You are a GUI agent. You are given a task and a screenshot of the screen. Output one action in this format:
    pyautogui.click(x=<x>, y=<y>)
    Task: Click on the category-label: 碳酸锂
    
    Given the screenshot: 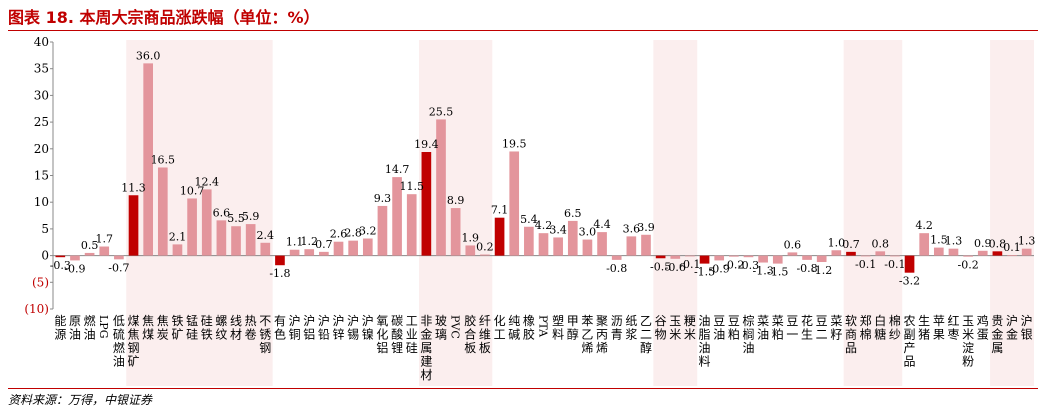 What is the action you would take?
    pyautogui.click(x=397, y=334)
    